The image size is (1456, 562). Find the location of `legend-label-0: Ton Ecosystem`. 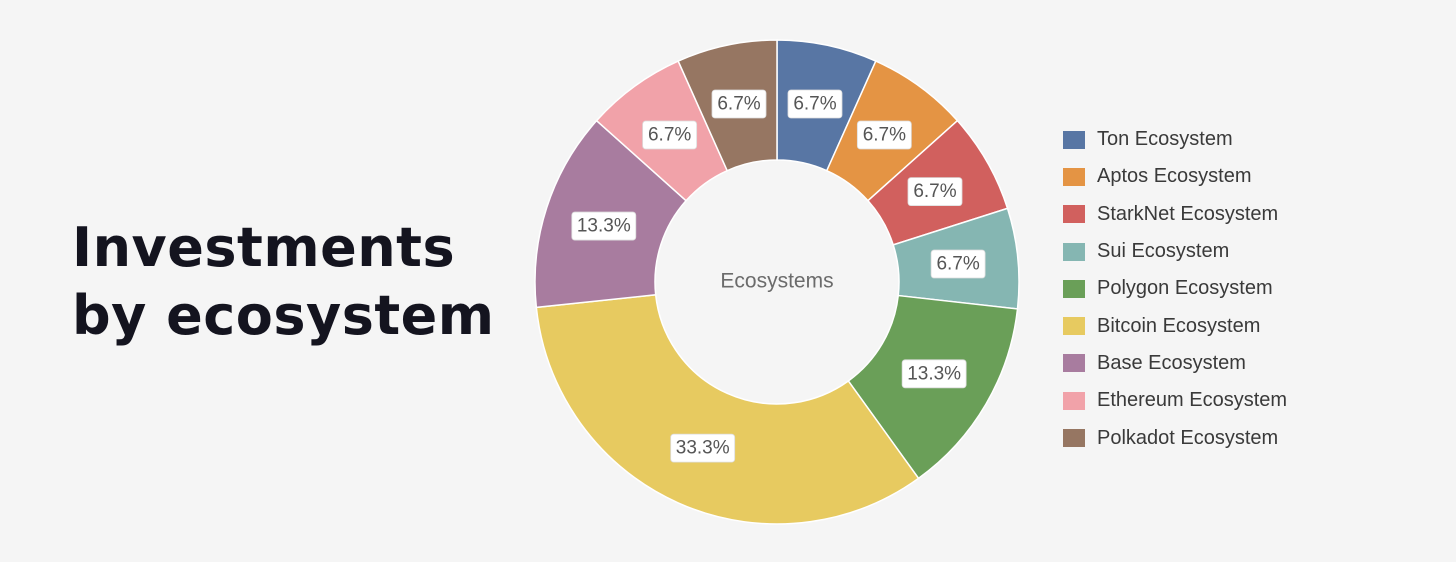

legend-label-0: Ton Ecosystem is located at coordinates (1165, 139).